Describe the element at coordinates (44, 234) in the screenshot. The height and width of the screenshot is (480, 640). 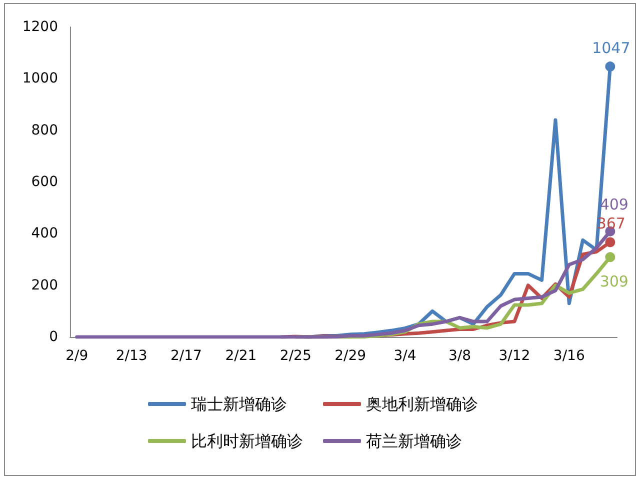
I see `y-tick-label: 400` at that location.